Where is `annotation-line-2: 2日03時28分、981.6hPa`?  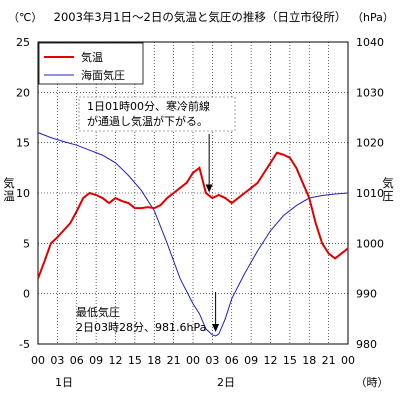 annotation-line-2: 2日03時28分、981.6hPa is located at coordinates (141, 327).